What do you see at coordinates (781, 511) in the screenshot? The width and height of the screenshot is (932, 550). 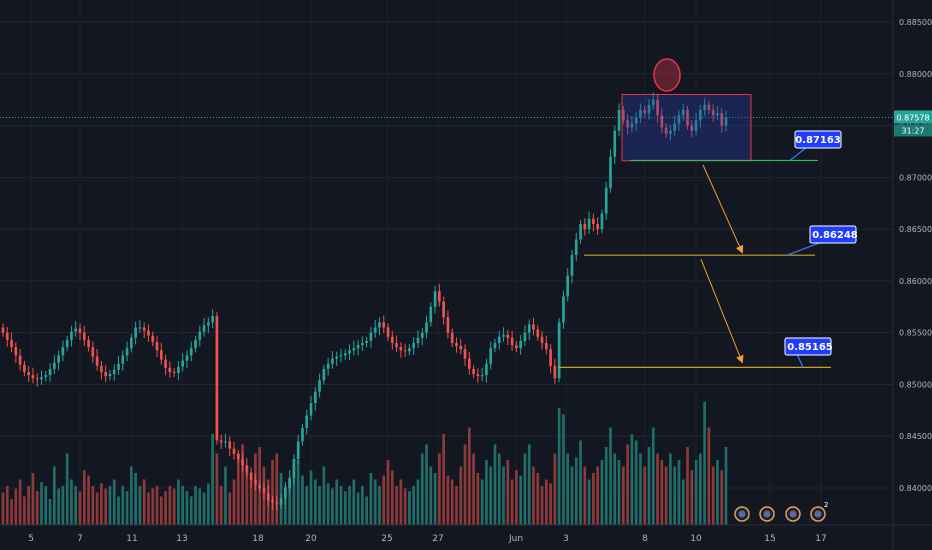 I see `event-markers: 2` at bounding box center [781, 511].